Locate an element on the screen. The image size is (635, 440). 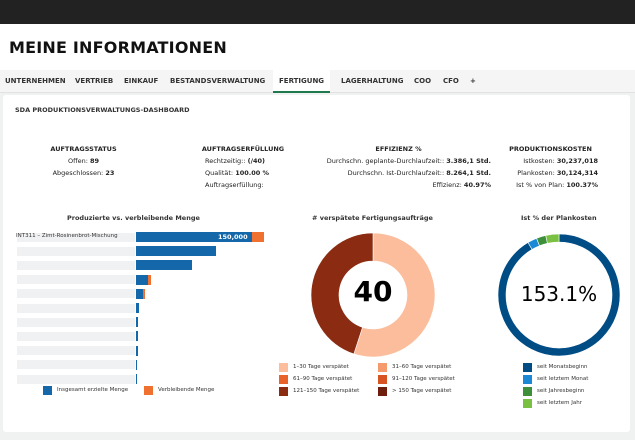
tab-cfo: CFO is located at coordinates (451, 81).